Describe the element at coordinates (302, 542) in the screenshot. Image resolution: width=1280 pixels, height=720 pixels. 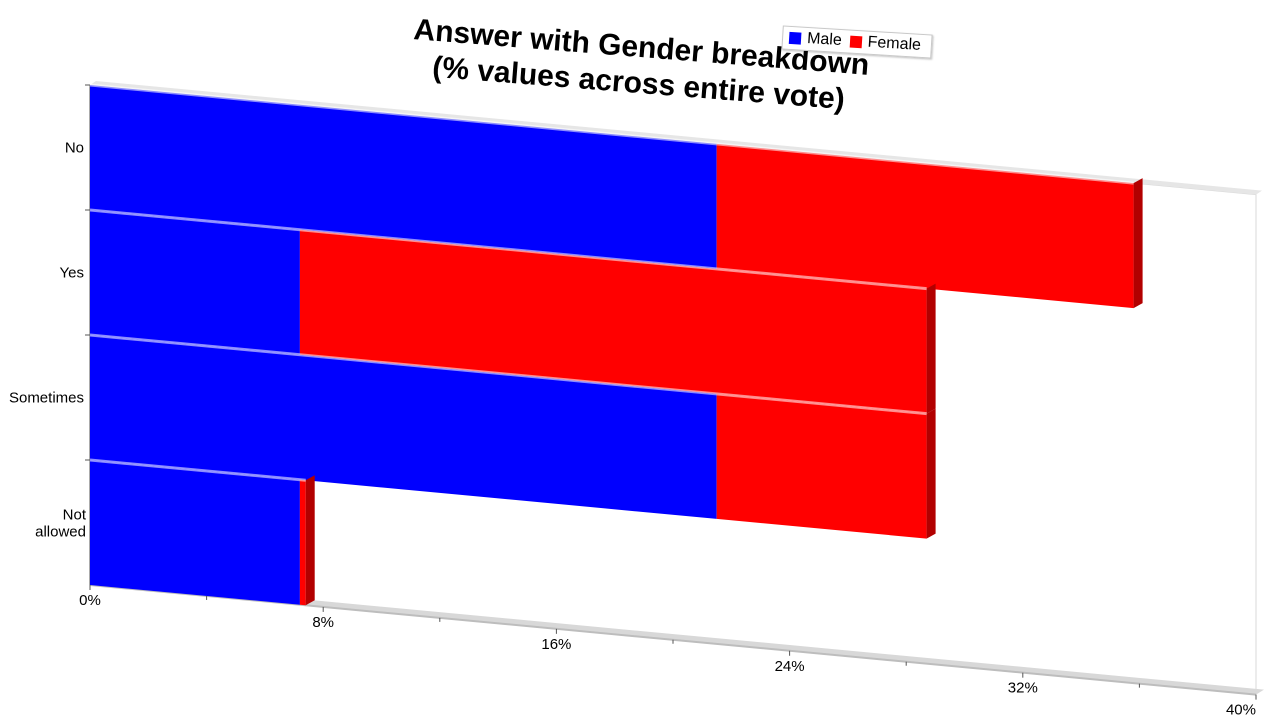
I see `bar-female-not-allowed` at that location.